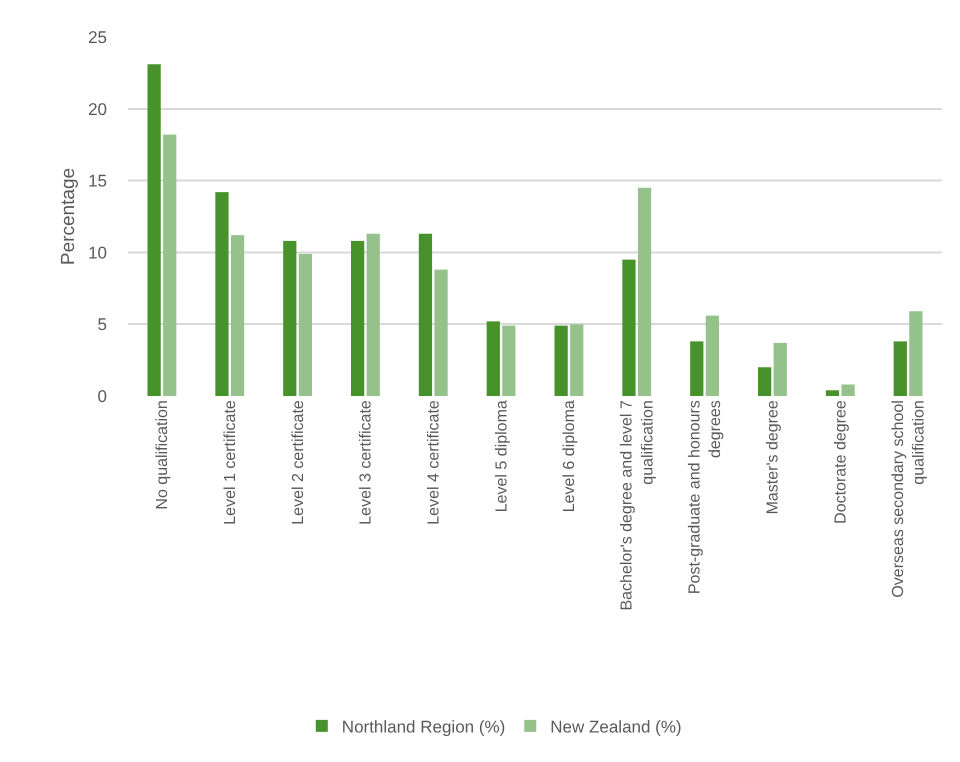 The height and width of the screenshot is (762, 960). Describe the element at coordinates (102, 396) in the screenshot. I see `y-tick-label: 0` at that location.